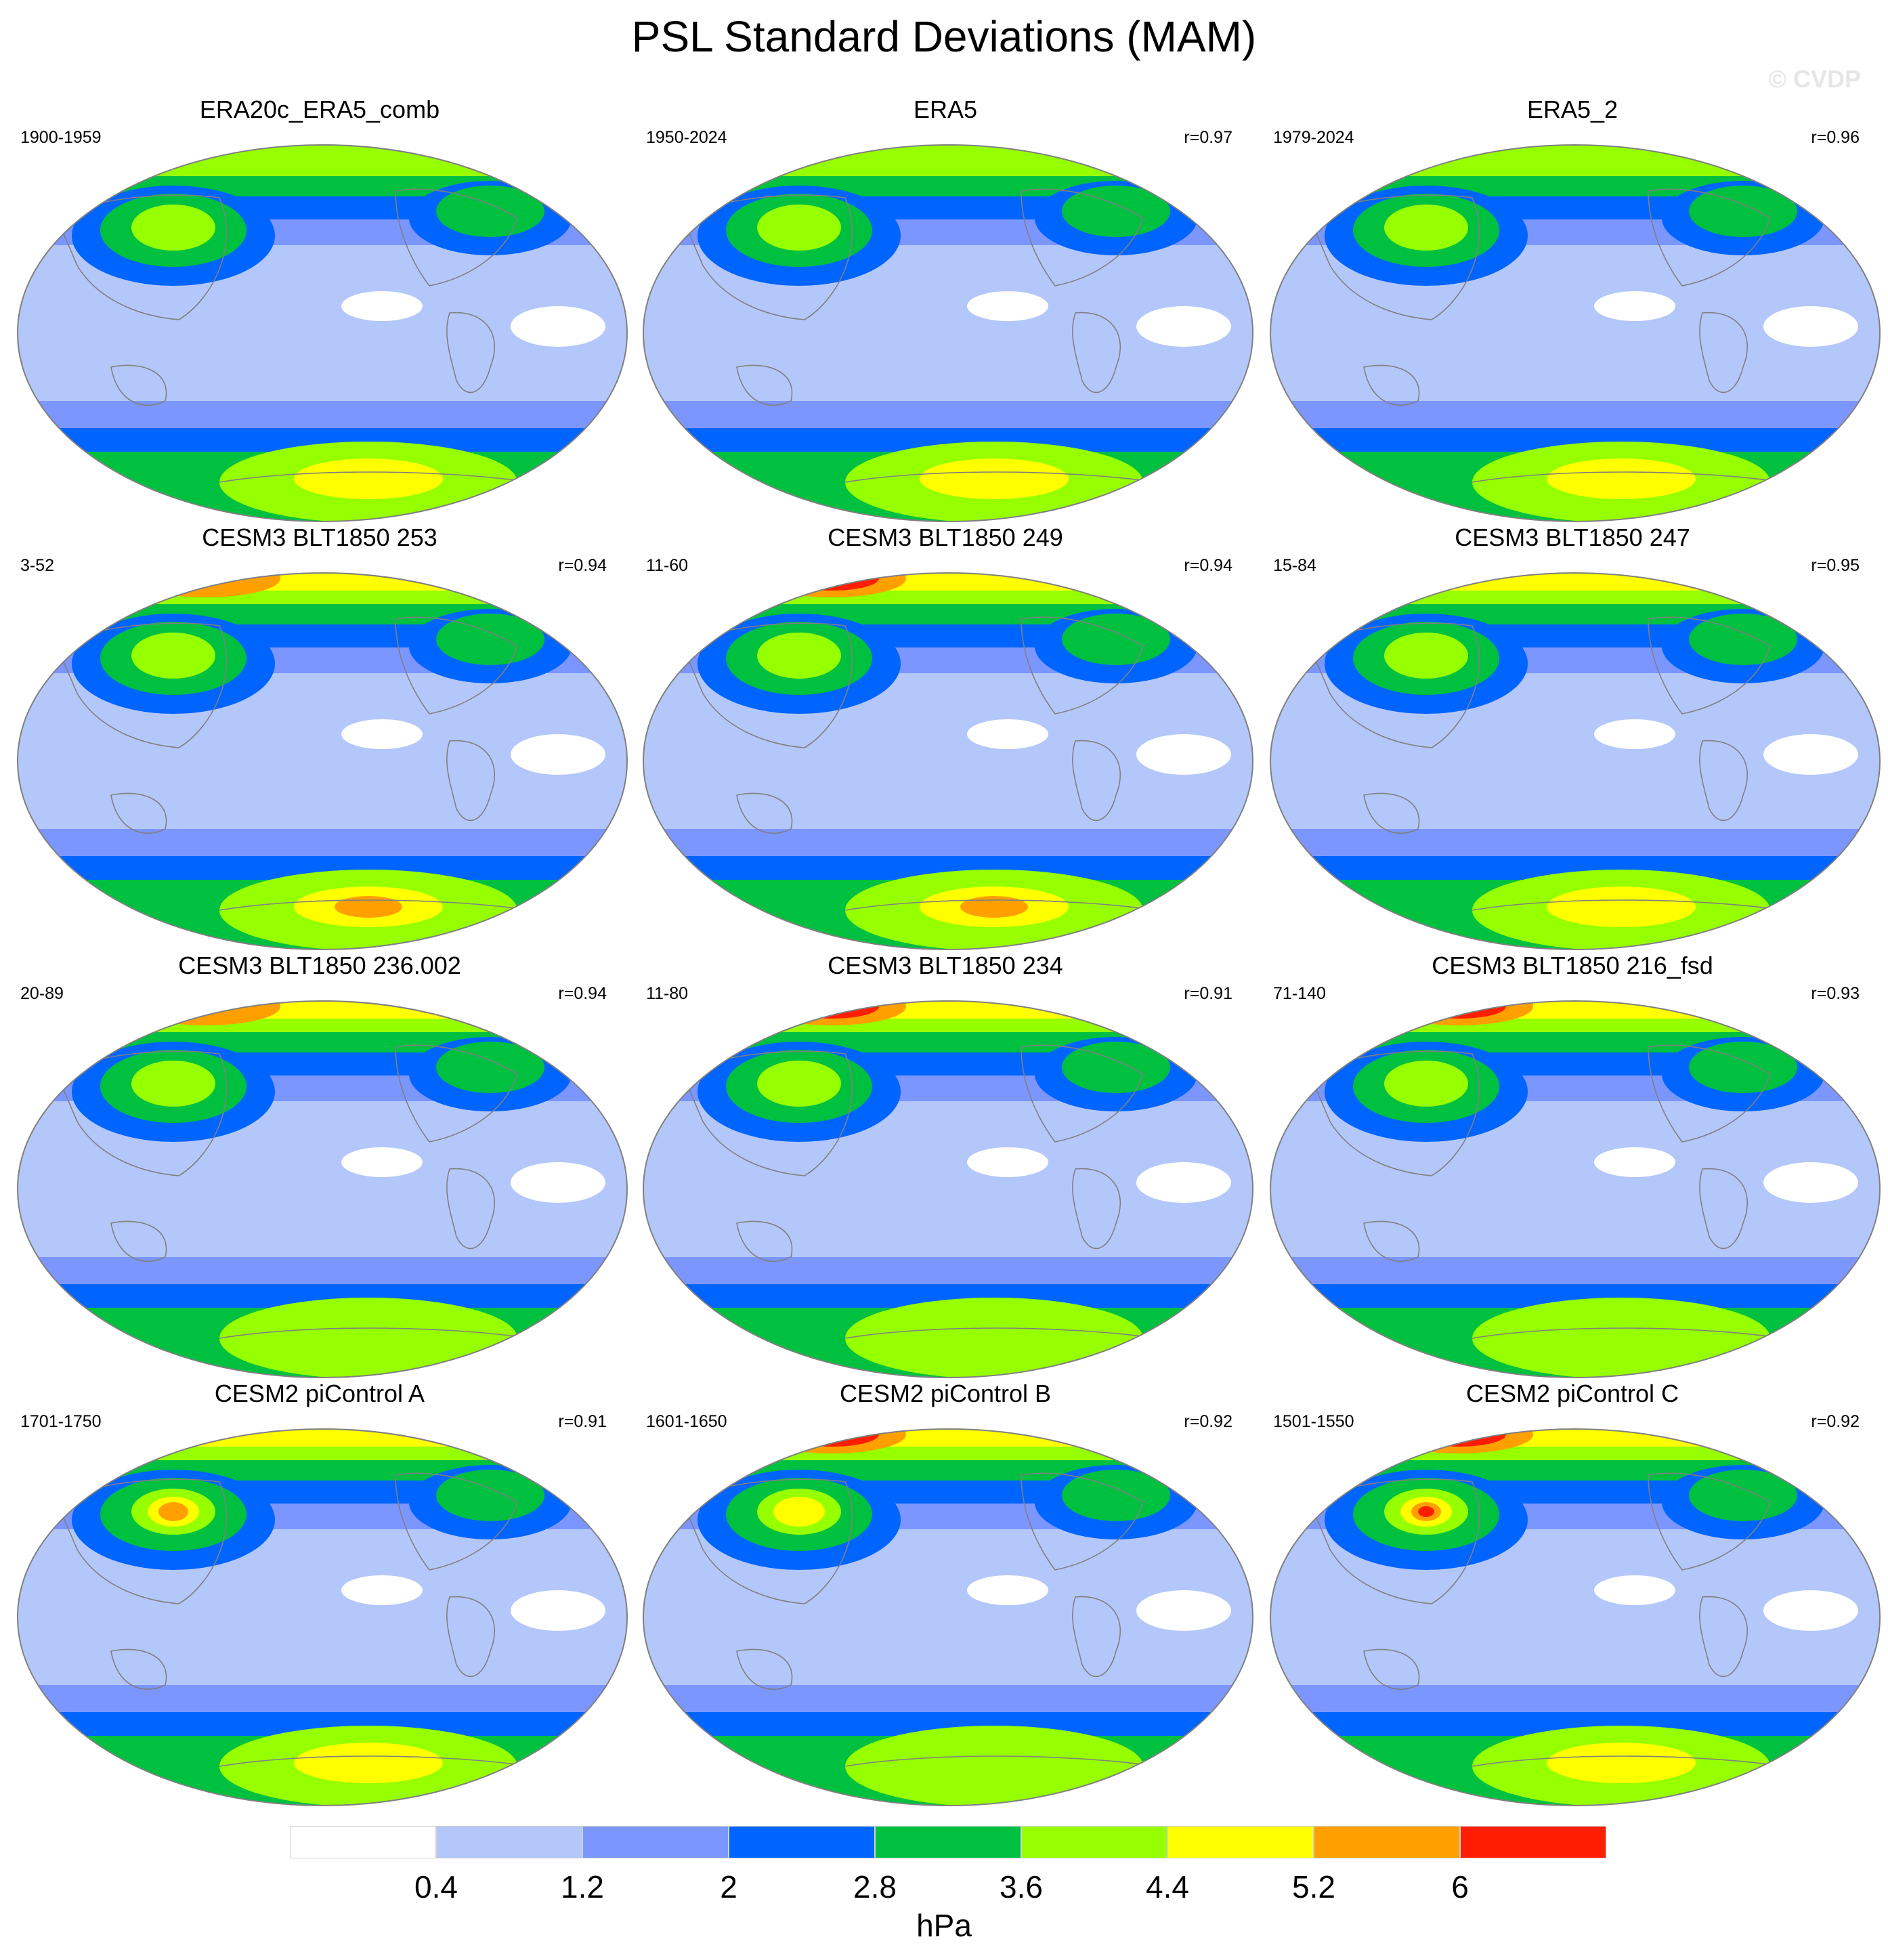  Describe the element at coordinates (686, 1421) in the screenshot. I see `panel-period: 1601-1650` at that location.